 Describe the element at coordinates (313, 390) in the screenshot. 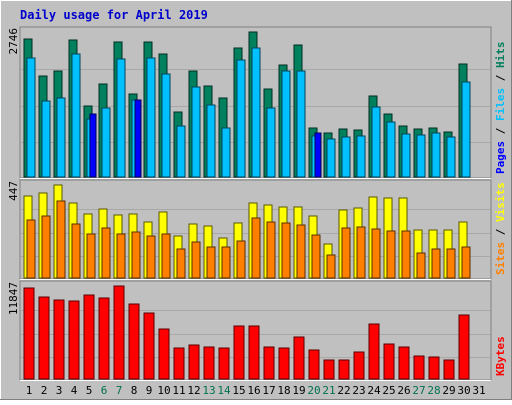

I see `day-label: 20` at that location.